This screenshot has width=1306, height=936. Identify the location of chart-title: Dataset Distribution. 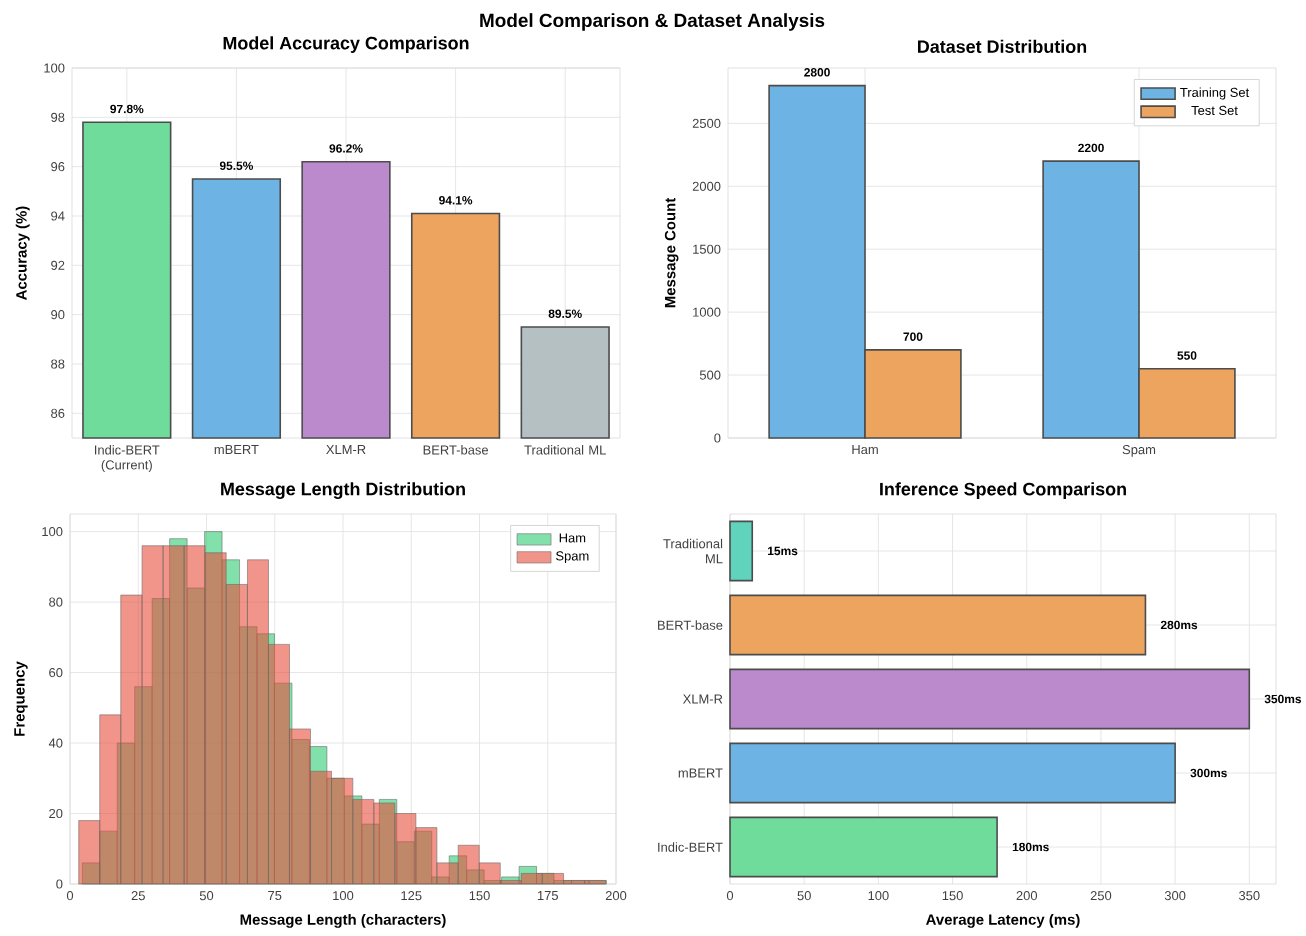
(1002, 46).